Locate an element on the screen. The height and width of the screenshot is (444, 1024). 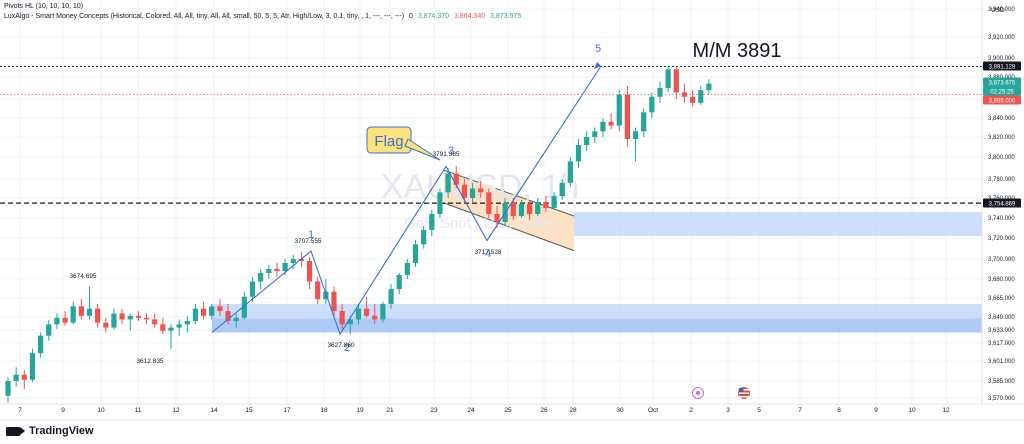
time-tick-label: 17 is located at coordinates (287, 410).